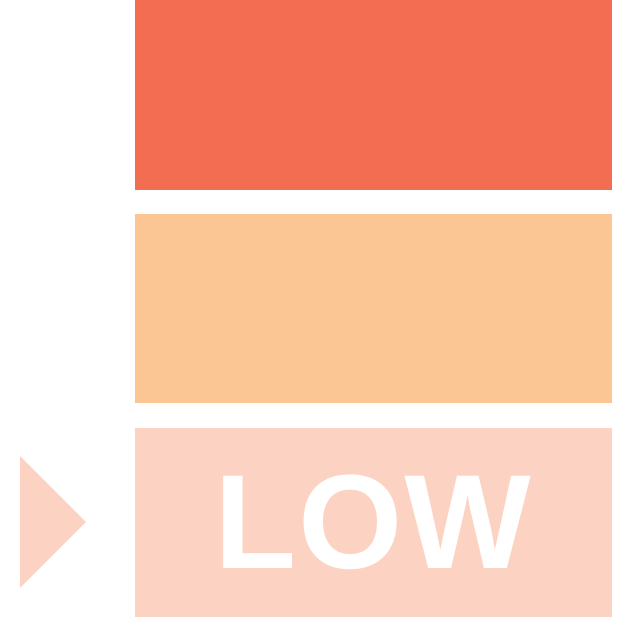 The height and width of the screenshot is (622, 622). Describe the element at coordinates (53, 522) in the screenshot. I see `triangle-right-icon` at that location.